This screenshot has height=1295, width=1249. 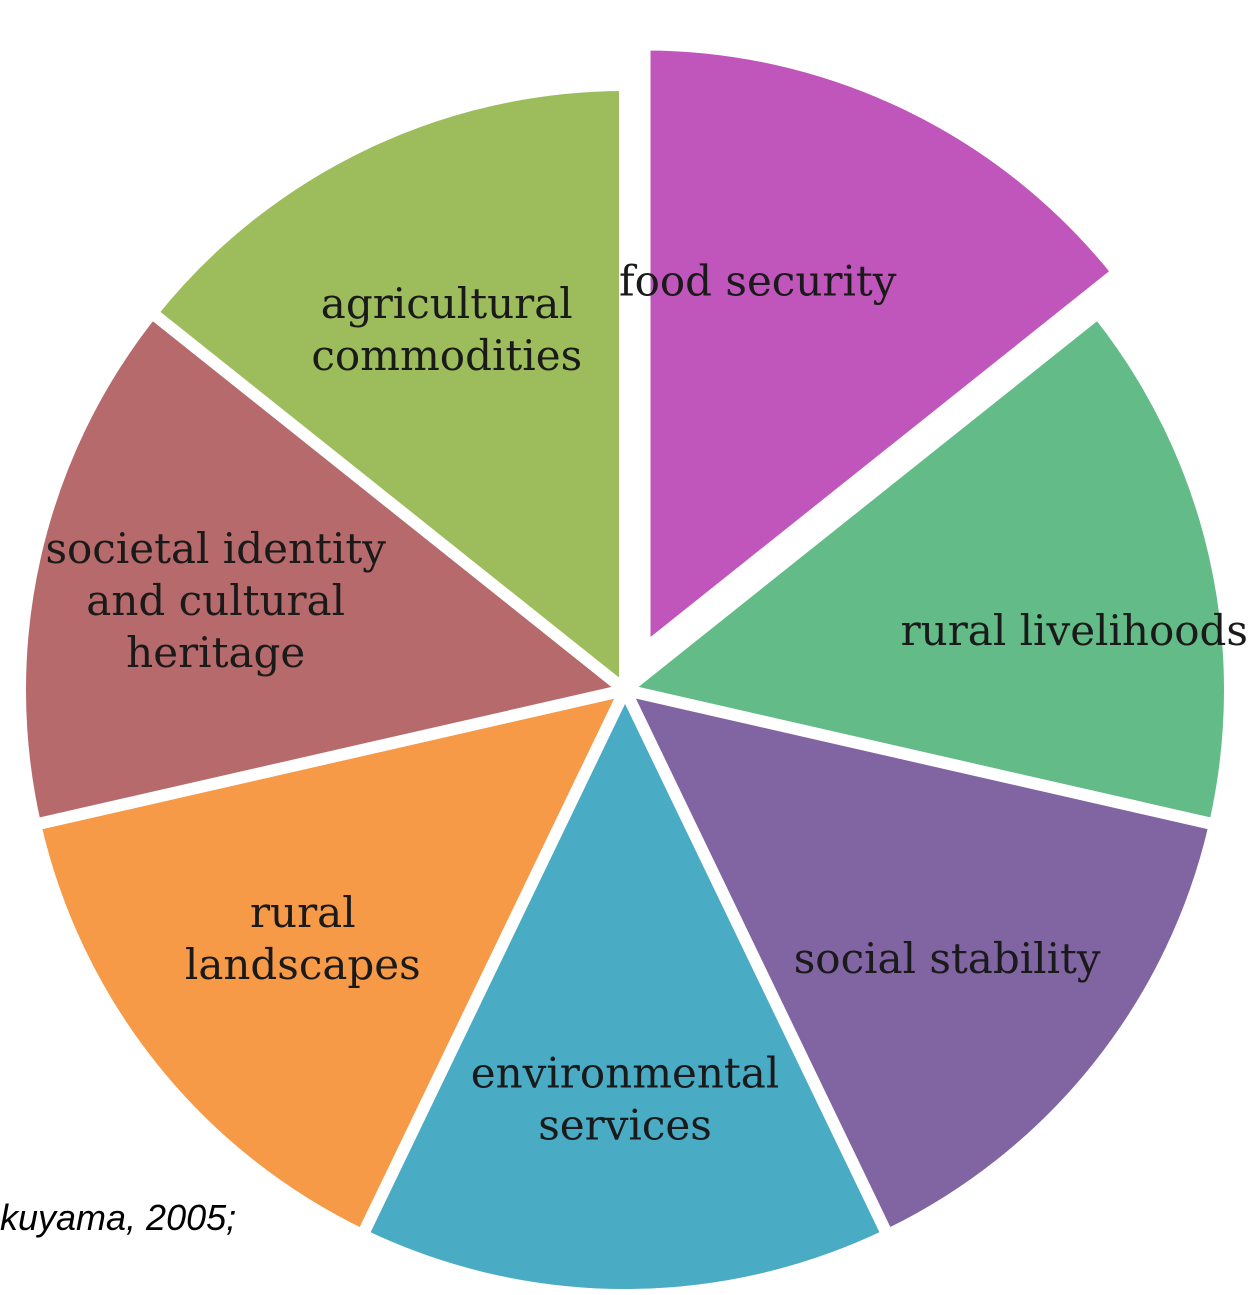 I want to click on pie-label-line: commodities, so click(x=446, y=355).